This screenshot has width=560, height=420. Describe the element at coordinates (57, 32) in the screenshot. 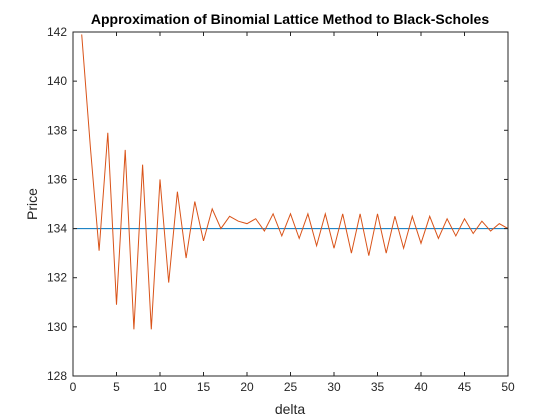

I see `y-tick-label: 142` at that location.